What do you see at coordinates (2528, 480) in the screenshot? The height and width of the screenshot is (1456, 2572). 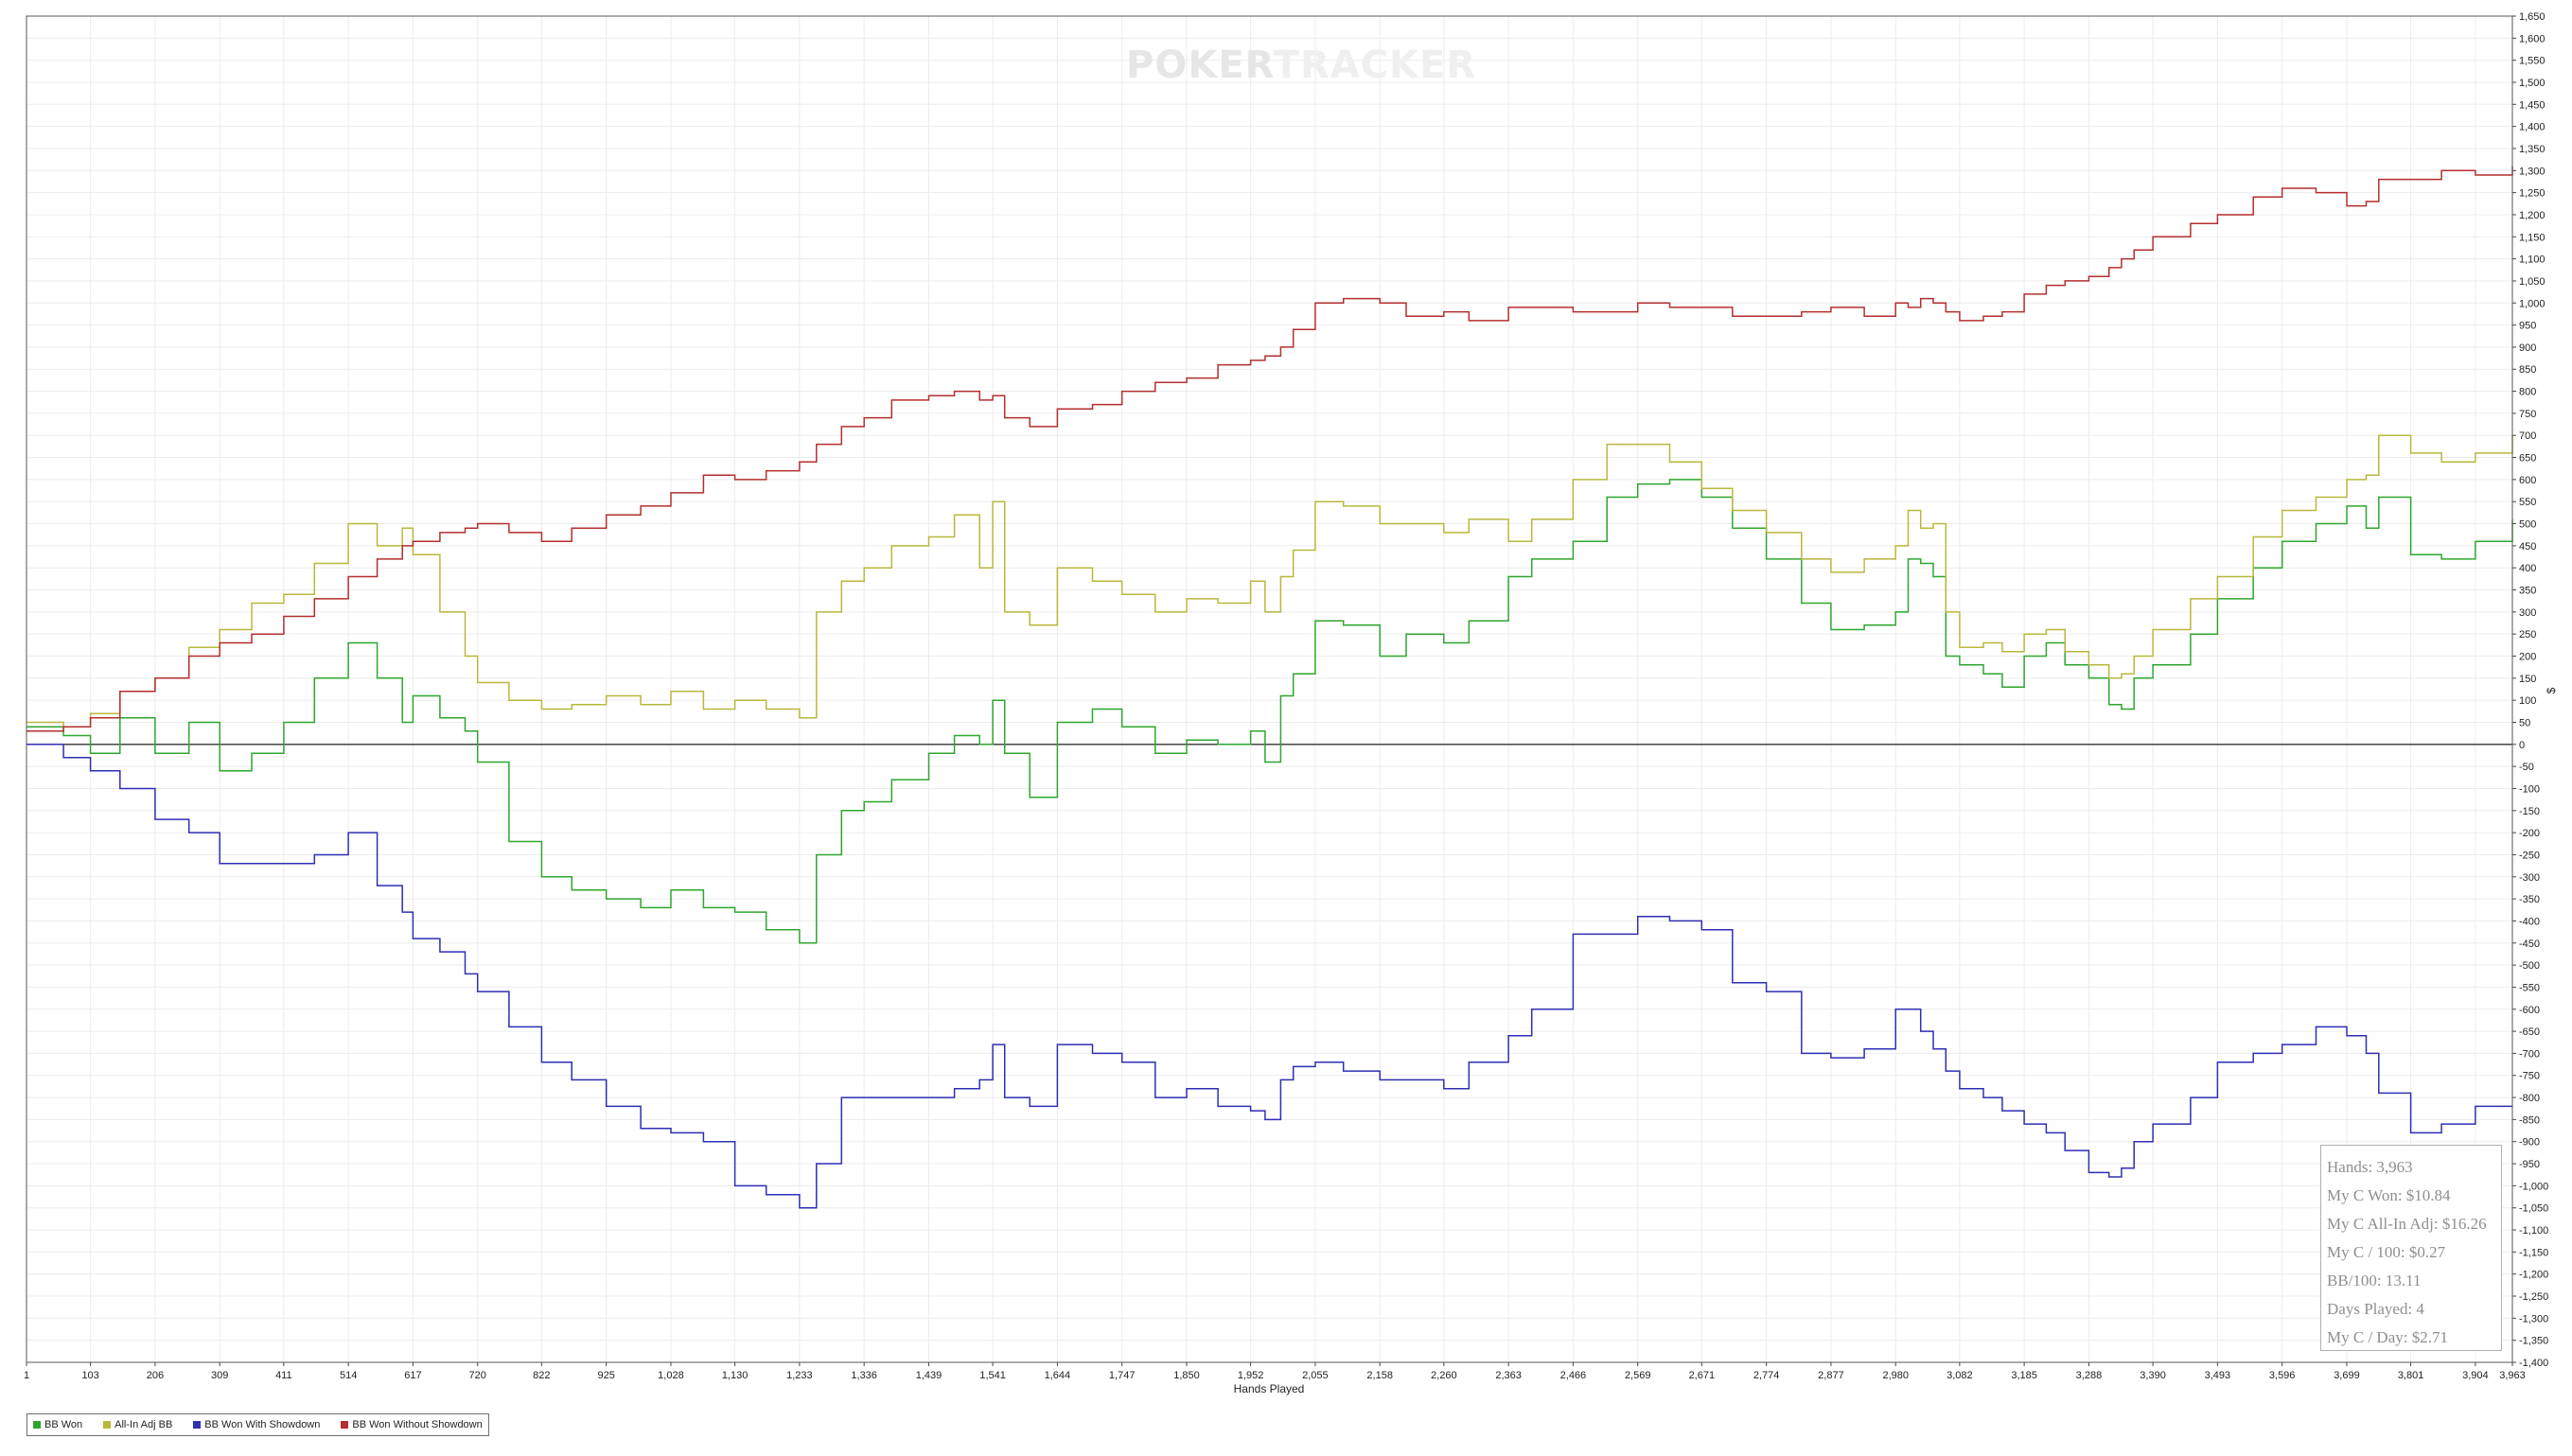 I see `y-tick-label: 600` at bounding box center [2528, 480].